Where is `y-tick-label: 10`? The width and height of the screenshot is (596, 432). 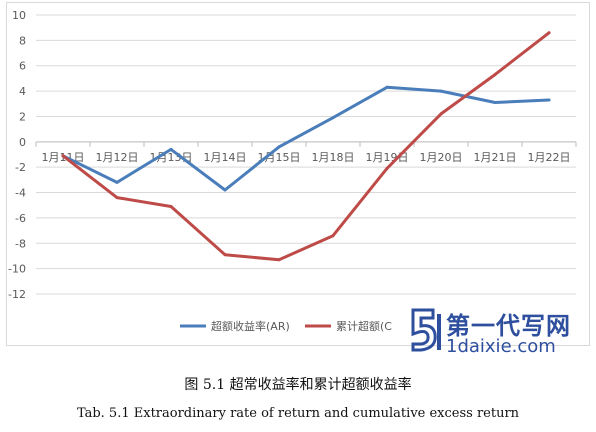 y-tick-label: 10 is located at coordinates (19, 15).